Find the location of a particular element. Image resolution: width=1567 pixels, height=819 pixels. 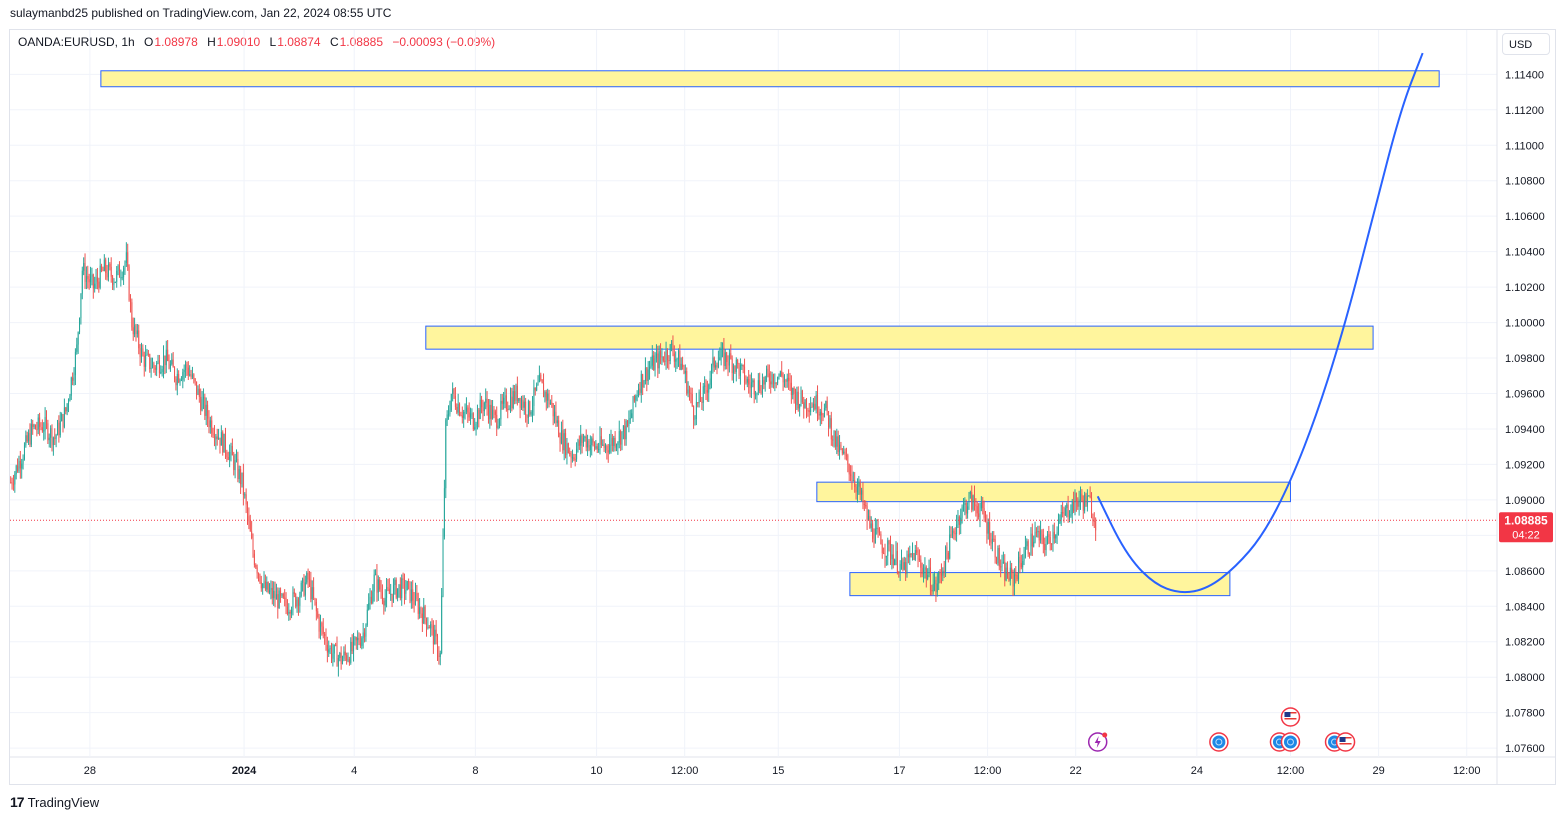

y-tick-label: 1.08000 is located at coordinates (1525, 678).